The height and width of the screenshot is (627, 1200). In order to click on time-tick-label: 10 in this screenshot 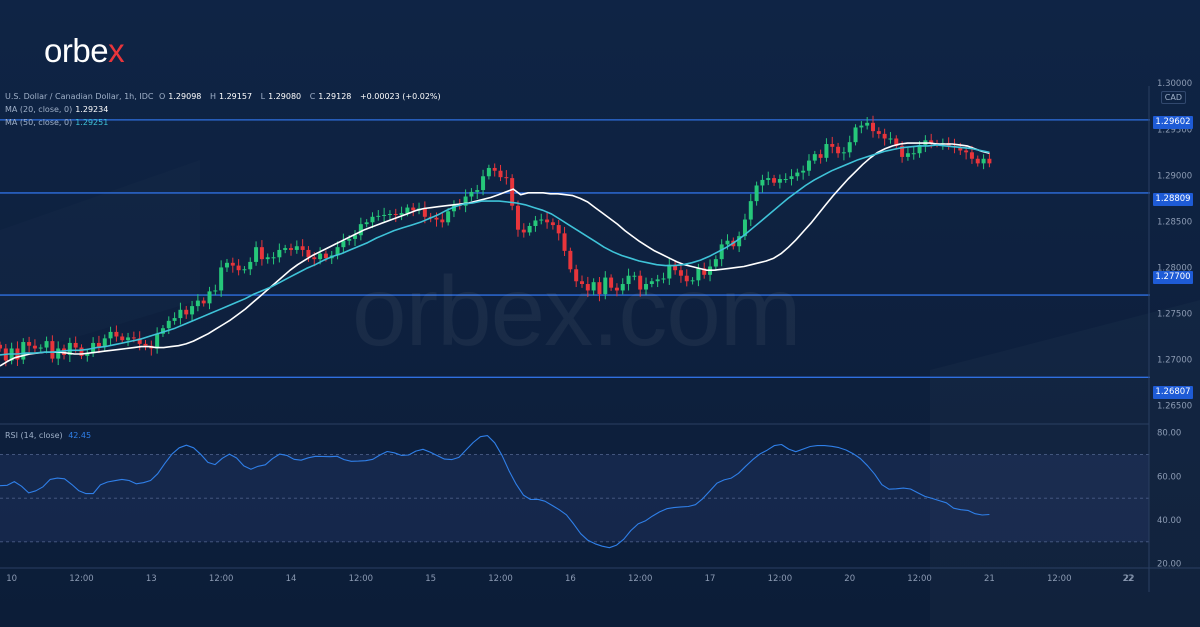, I will do `click(11, 579)`.